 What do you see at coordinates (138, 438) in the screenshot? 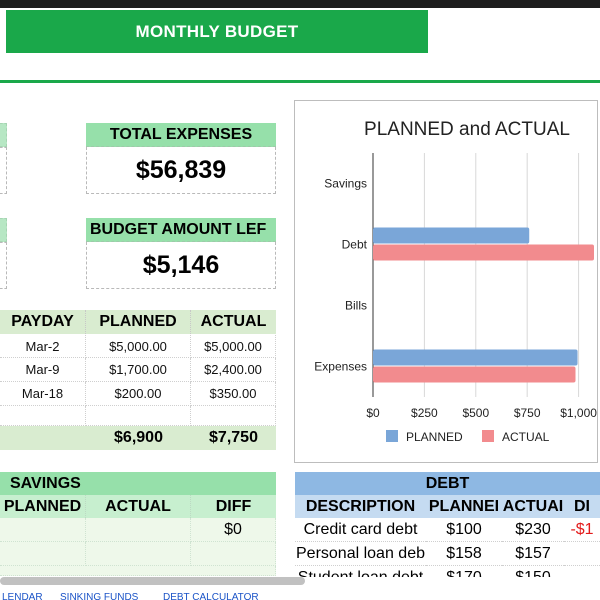
I see `income-total-planned: $6,900` at bounding box center [138, 438].